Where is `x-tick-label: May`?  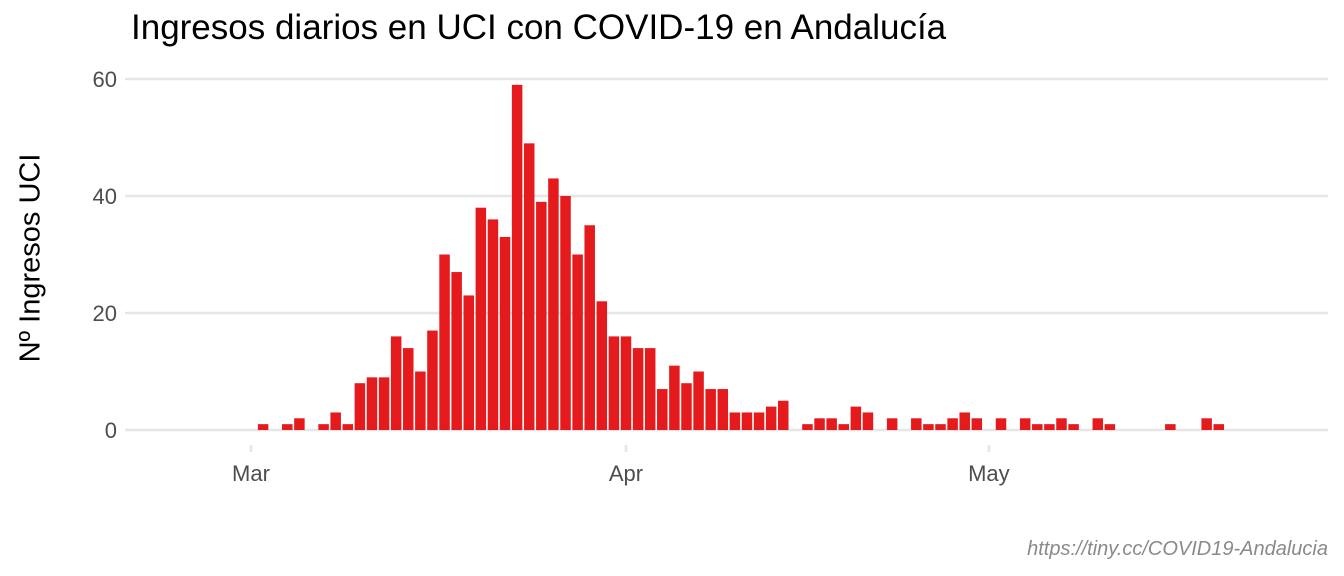
x-tick-label: May is located at coordinates (989, 473).